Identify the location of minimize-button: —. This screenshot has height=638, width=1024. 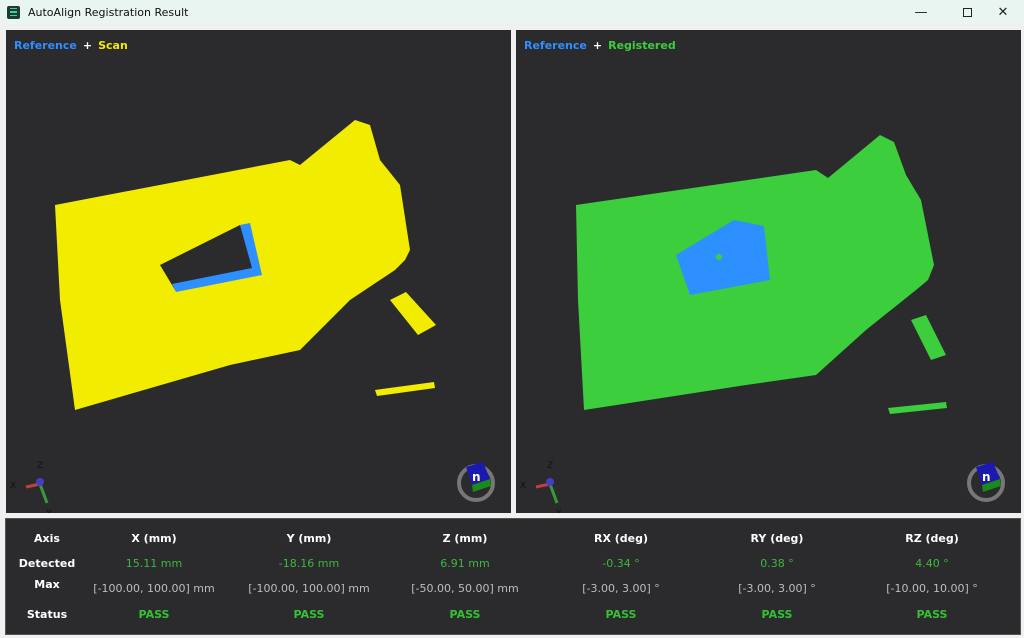
(921, 12).